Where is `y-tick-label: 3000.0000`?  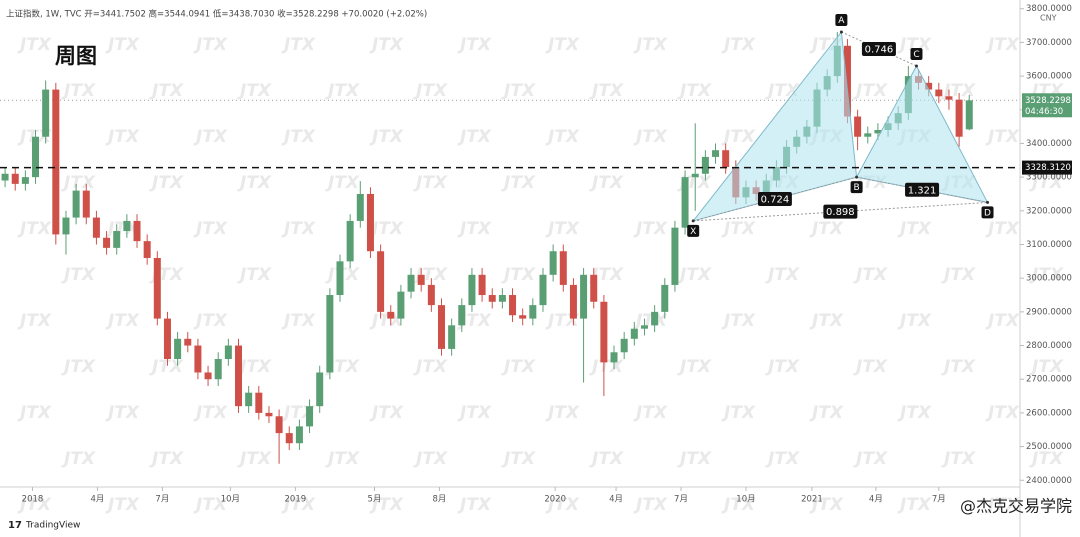
y-tick-label: 3000.0000 is located at coordinates (1049, 279).